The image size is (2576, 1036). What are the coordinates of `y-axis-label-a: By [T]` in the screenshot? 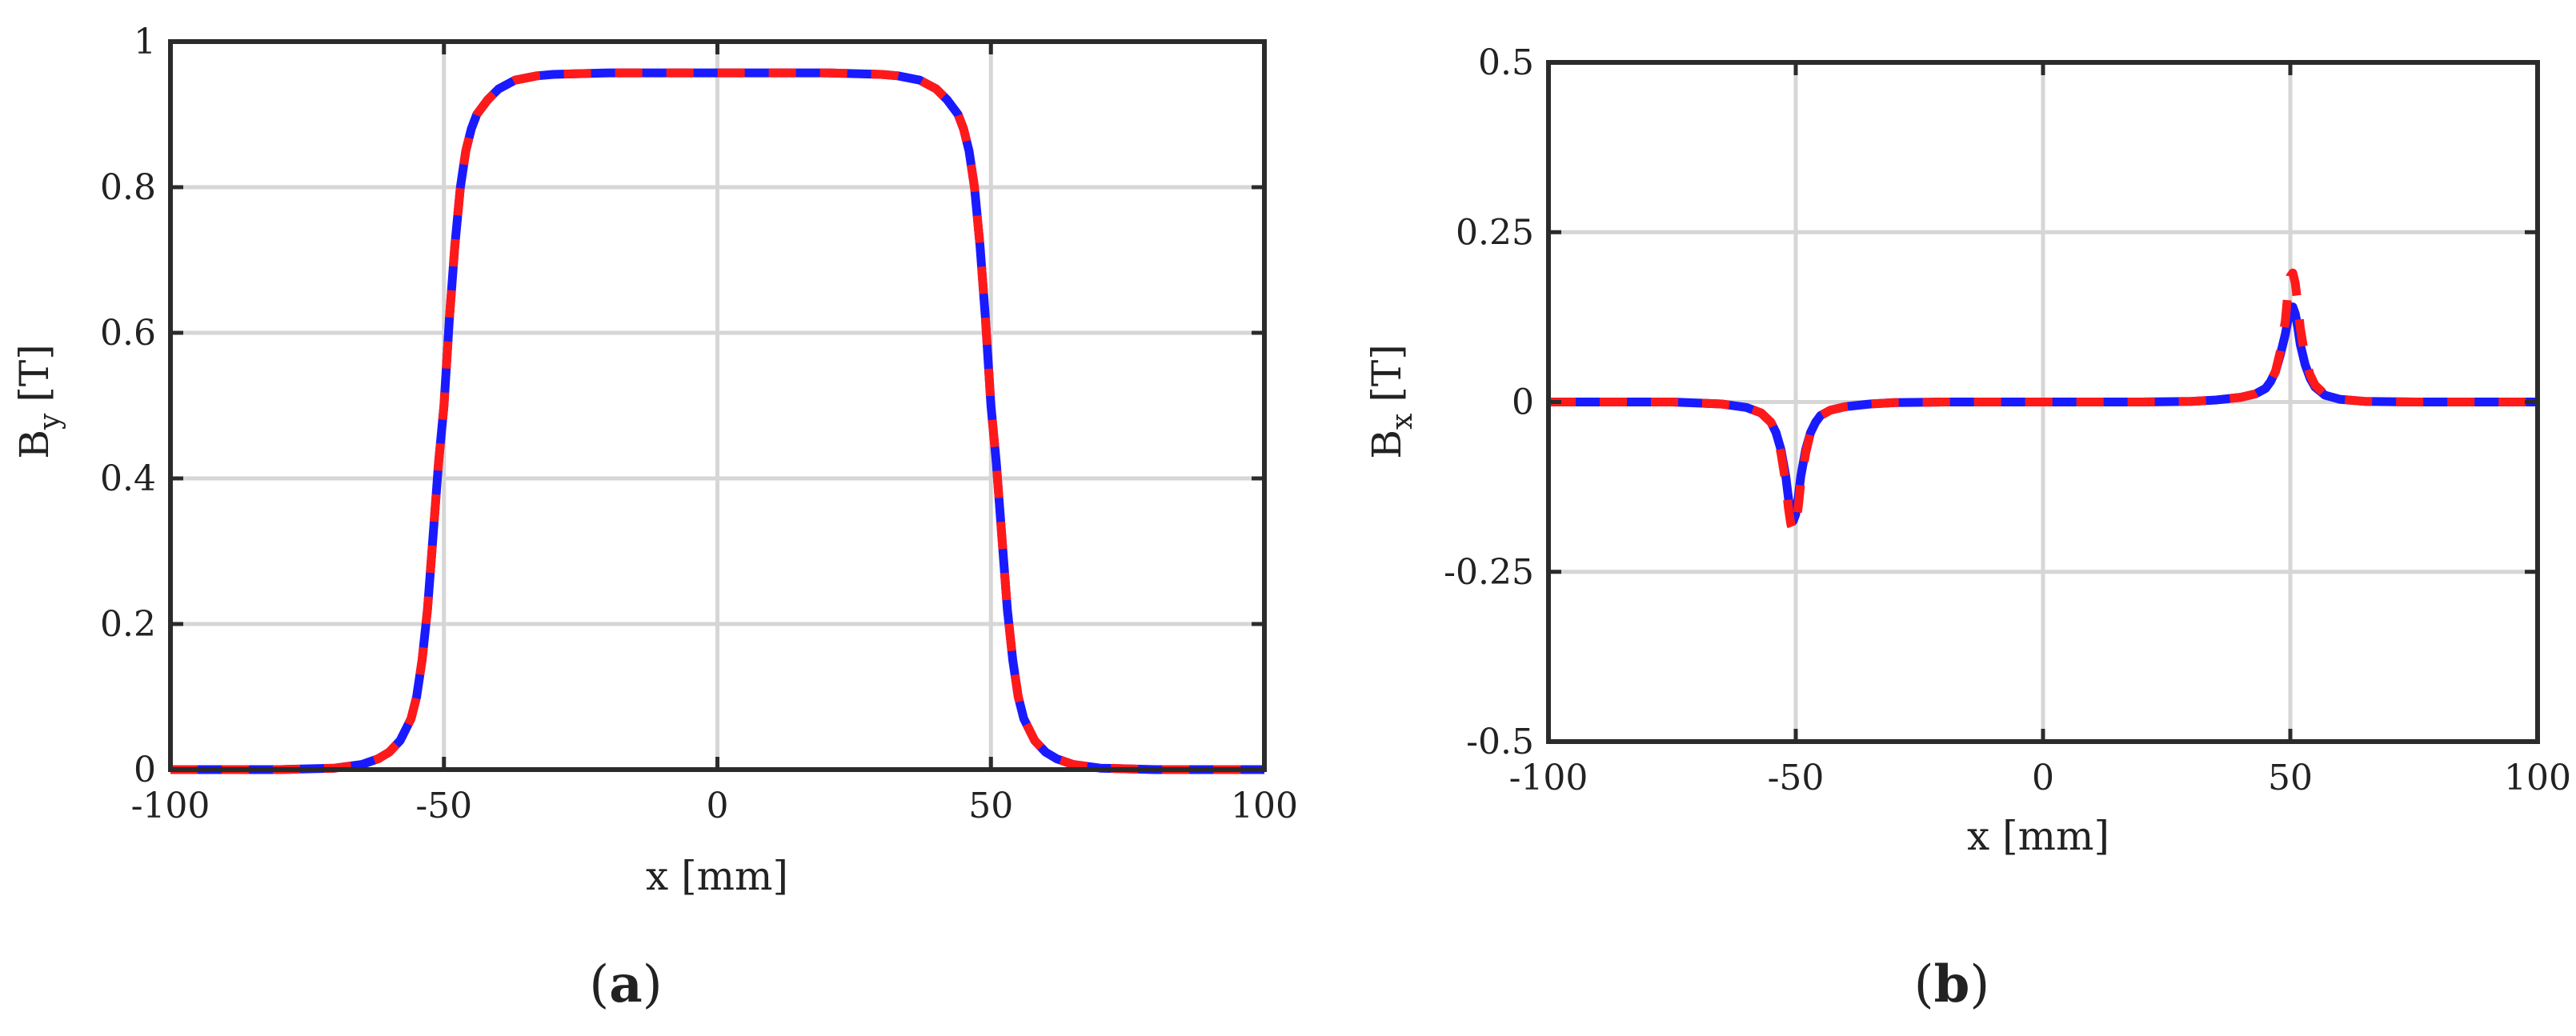 It's located at (38, 401).